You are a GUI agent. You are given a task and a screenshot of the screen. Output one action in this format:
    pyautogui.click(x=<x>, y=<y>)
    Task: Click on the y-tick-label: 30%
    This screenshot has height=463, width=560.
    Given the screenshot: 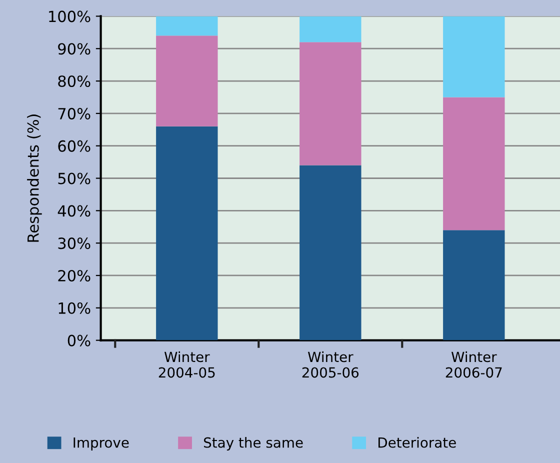 What is the action you would take?
    pyautogui.click(x=74, y=244)
    